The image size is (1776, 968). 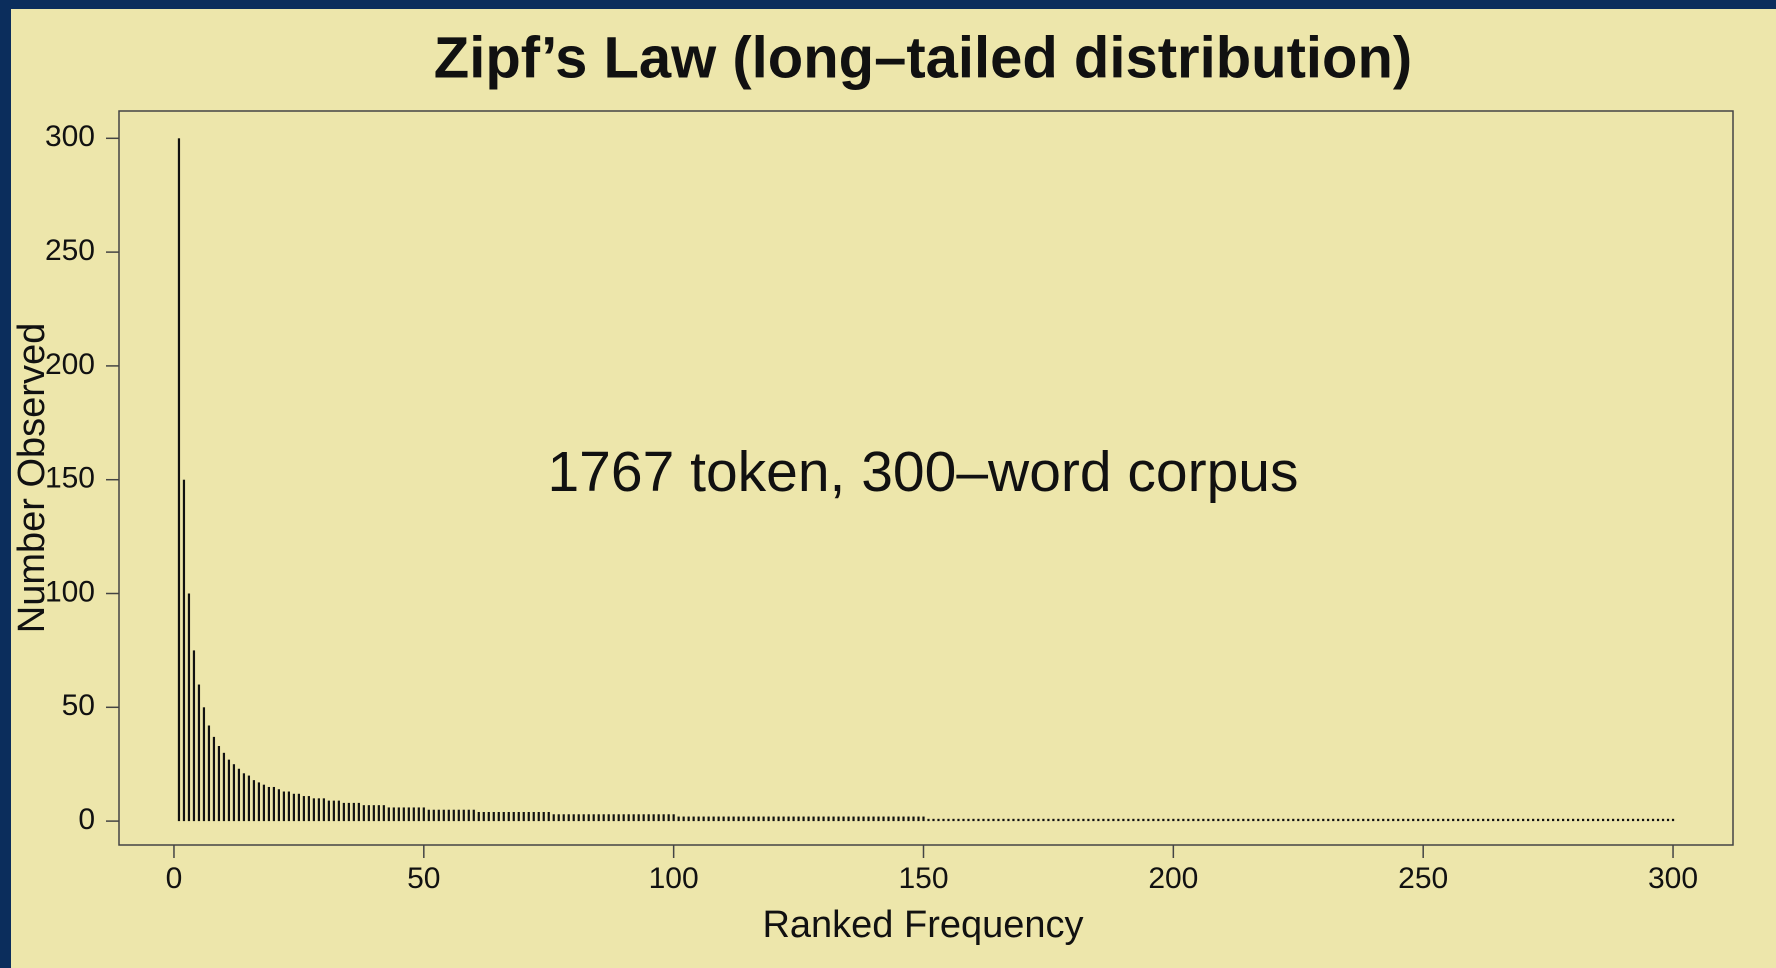 I want to click on annotation: 1767 token, 300–word corpus, so click(x=922, y=472).